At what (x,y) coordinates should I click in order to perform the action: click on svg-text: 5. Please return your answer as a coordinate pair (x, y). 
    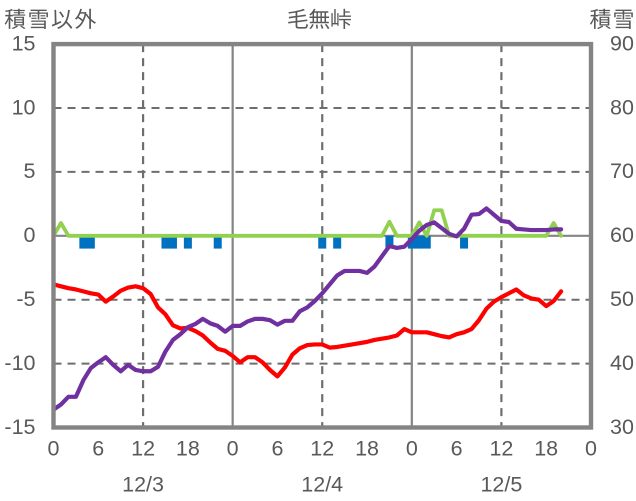
    Looking at the image, I should click on (30, 171).